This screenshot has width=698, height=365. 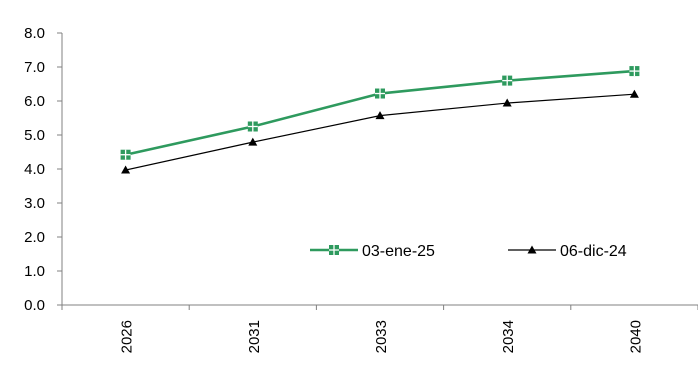 I want to click on y-tick-label: 1.0, so click(x=34, y=271).